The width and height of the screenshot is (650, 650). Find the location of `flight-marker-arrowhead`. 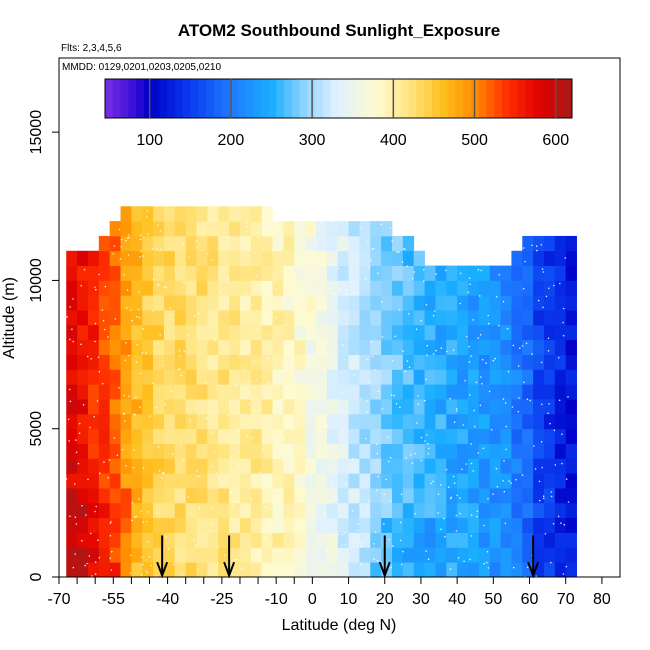

flight-marker-arrowhead is located at coordinates (229, 570).